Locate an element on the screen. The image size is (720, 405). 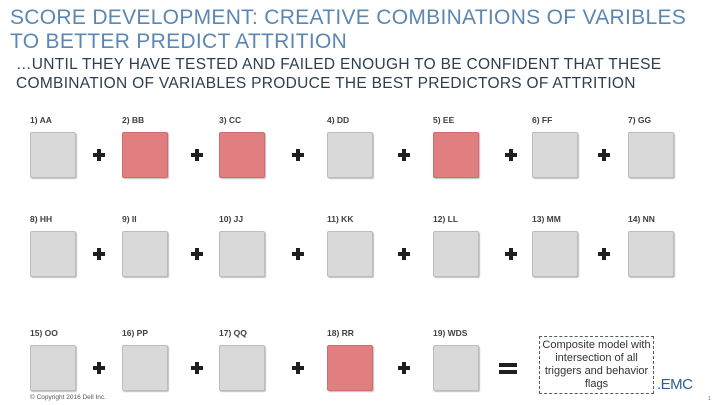
variable-label: 8) HH is located at coordinates (41, 219).